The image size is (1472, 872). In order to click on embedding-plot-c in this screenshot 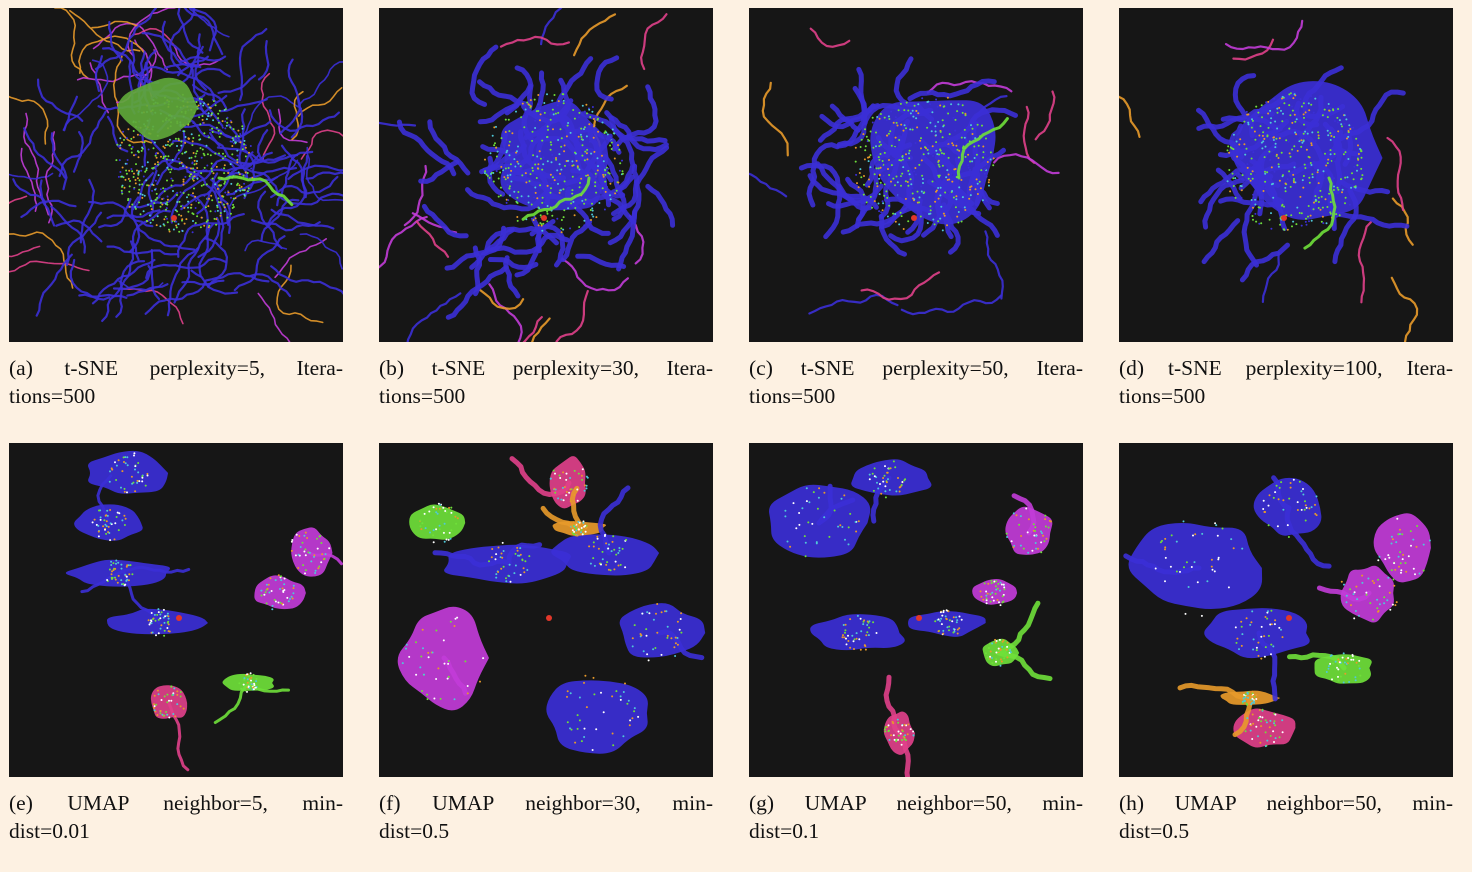, I will do `click(916, 175)`.